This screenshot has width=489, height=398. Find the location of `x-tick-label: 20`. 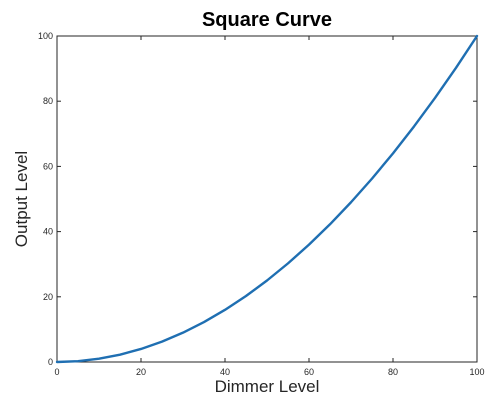

x-tick-label: 20 is located at coordinates (141, 372).